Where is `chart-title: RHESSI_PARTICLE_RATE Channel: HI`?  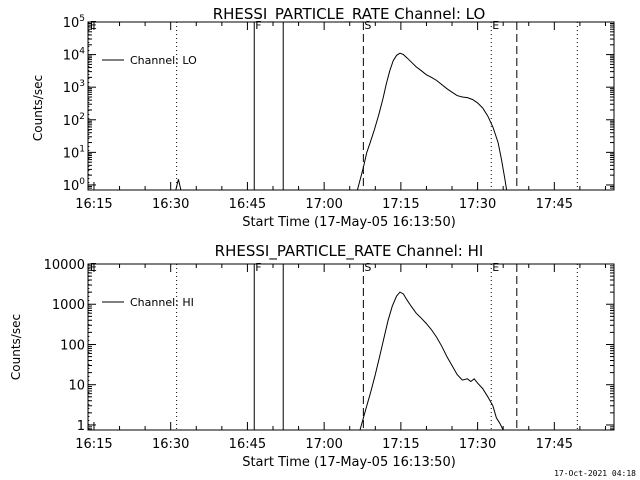
chart-title: RHESSI_PARTICLE_RATE Channel: HI is located at coordinates (349, 251).